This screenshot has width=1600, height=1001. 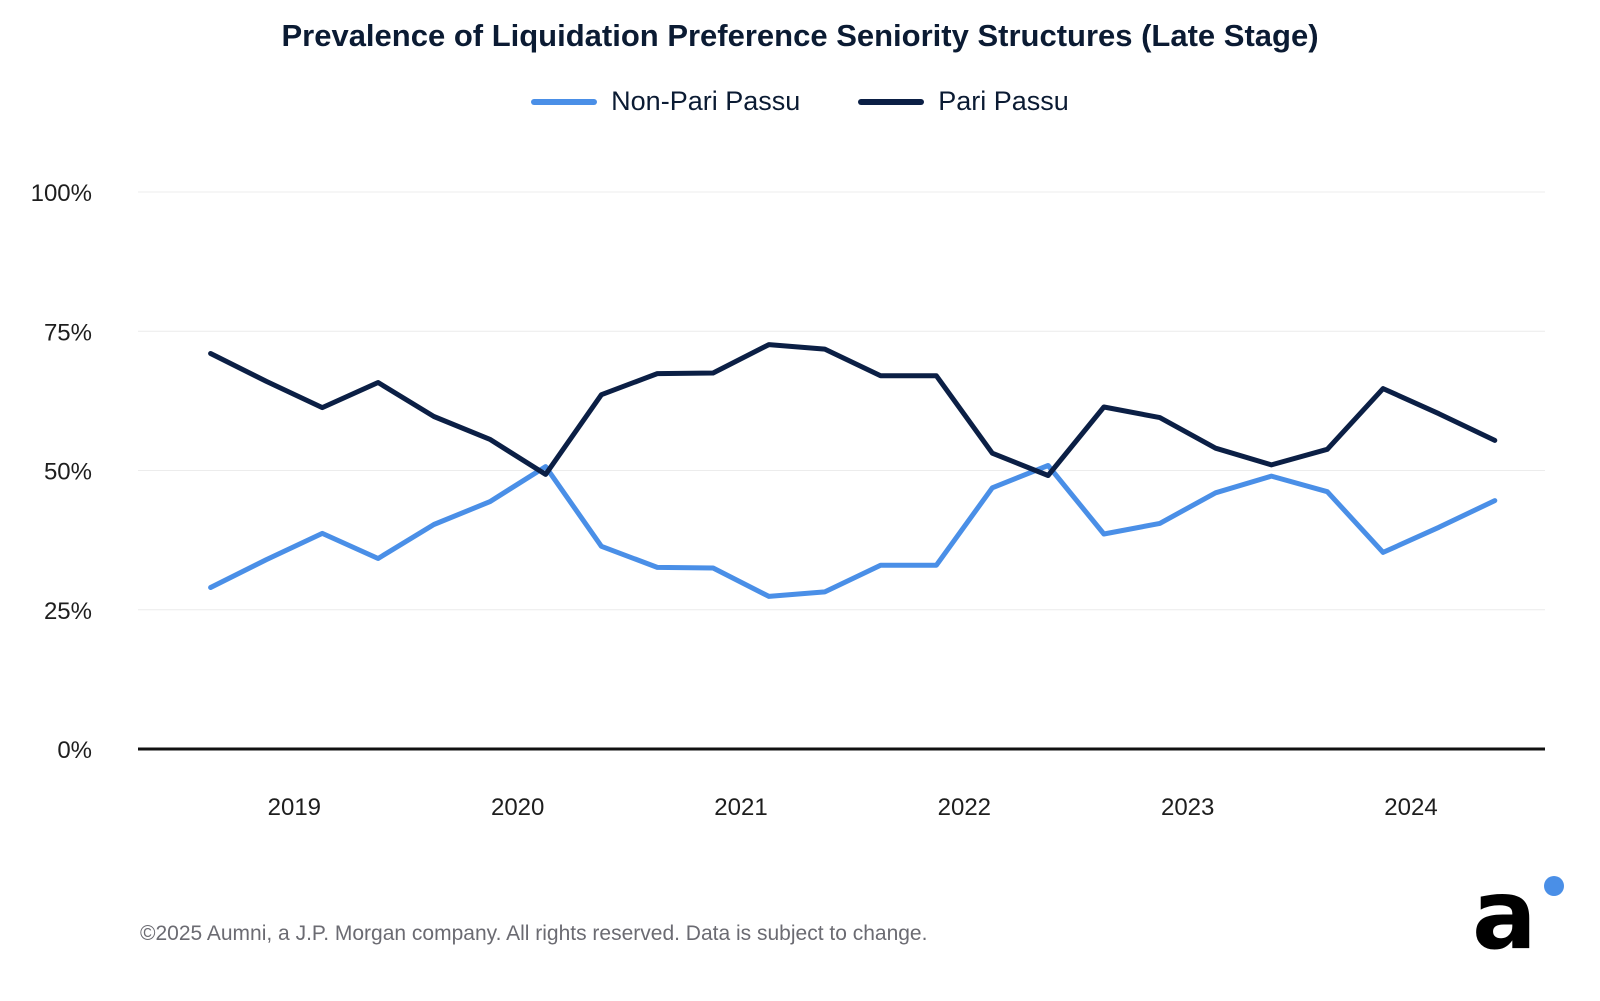 I want to click on logo-dot, so click(x=1554, y=886).